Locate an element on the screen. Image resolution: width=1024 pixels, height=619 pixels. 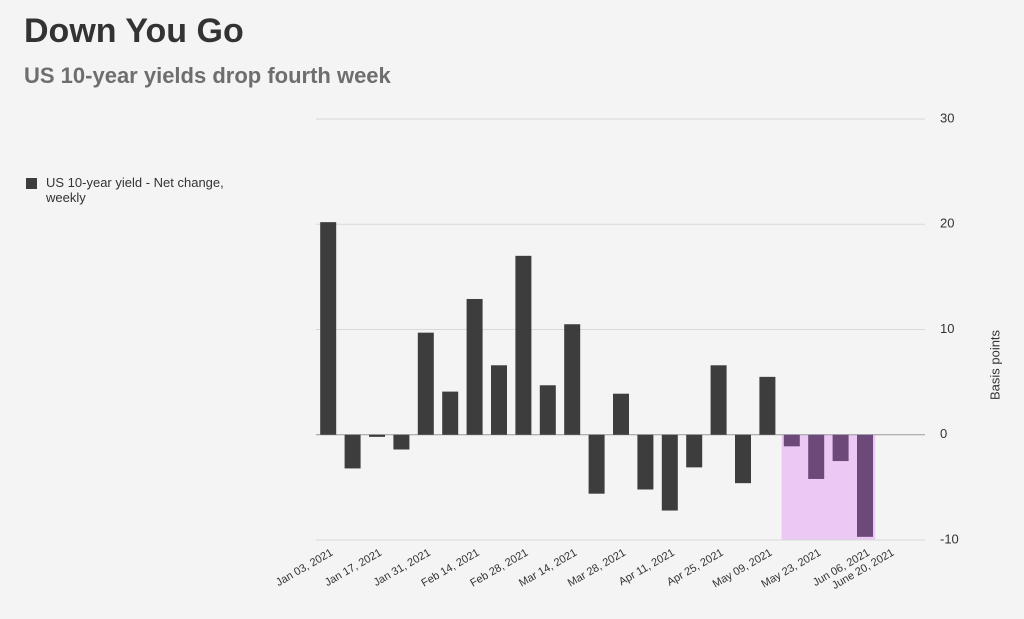
legend-label: US 10-year yield - Net change, weekly is located at coordinates (134, 190).